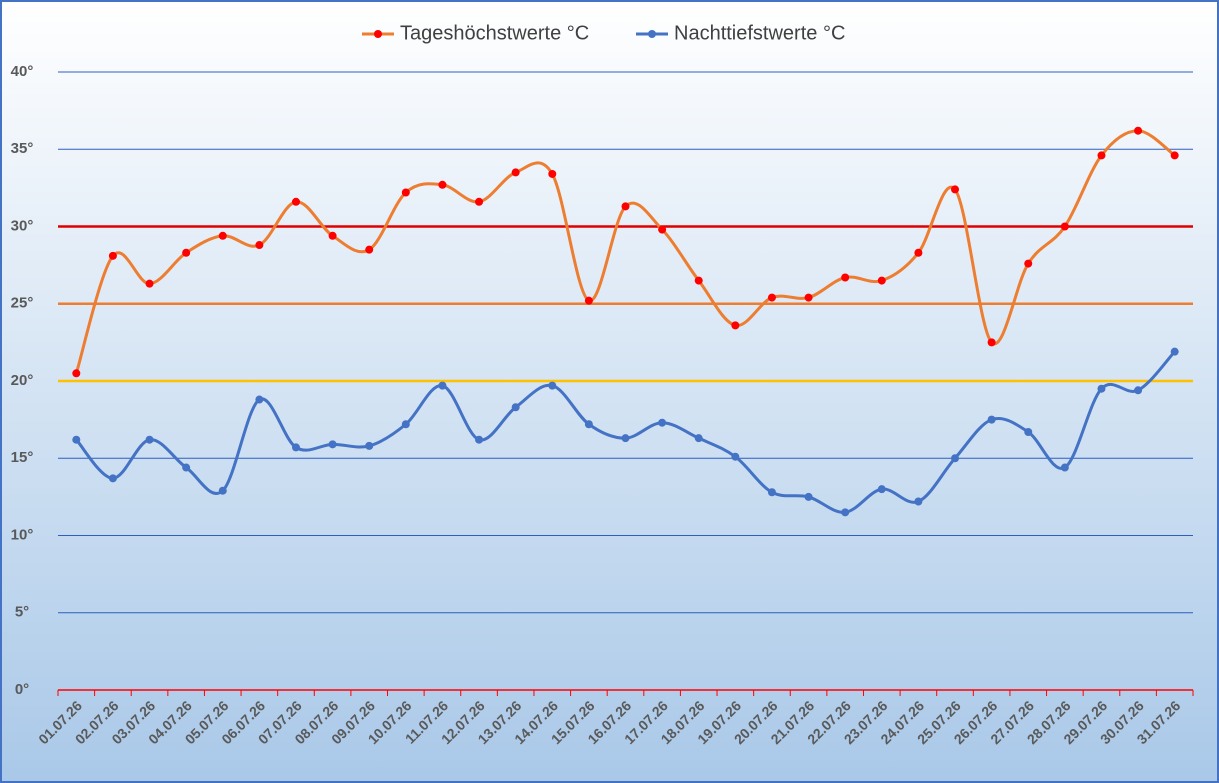 Image resolution: width=1219 pixels, height=783 pixels. I want to click on y-tick-label: 10°, so click(22, 534).